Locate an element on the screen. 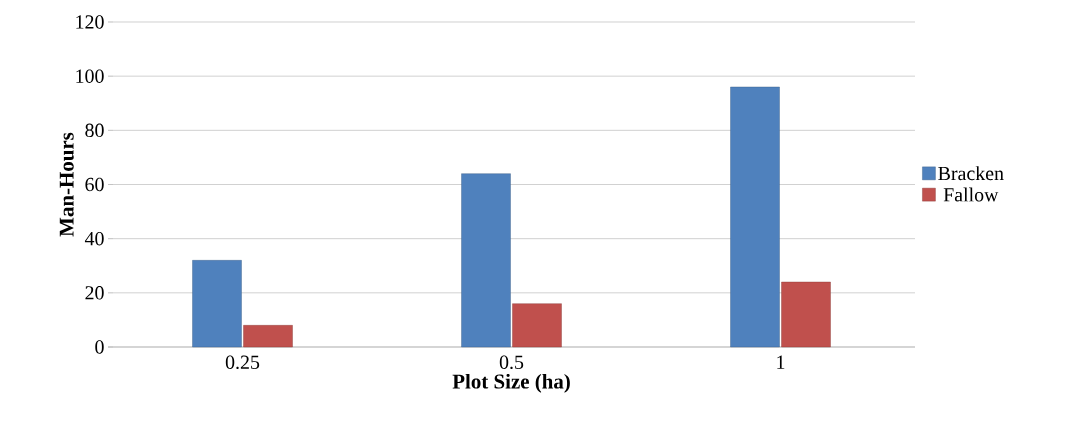  y-tick-label: 120 is located at coordinates (90, 22).